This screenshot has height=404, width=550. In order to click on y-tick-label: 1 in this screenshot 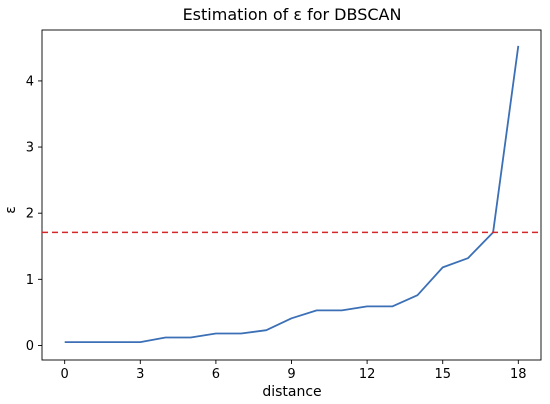, I will do `click(30, 280)`.